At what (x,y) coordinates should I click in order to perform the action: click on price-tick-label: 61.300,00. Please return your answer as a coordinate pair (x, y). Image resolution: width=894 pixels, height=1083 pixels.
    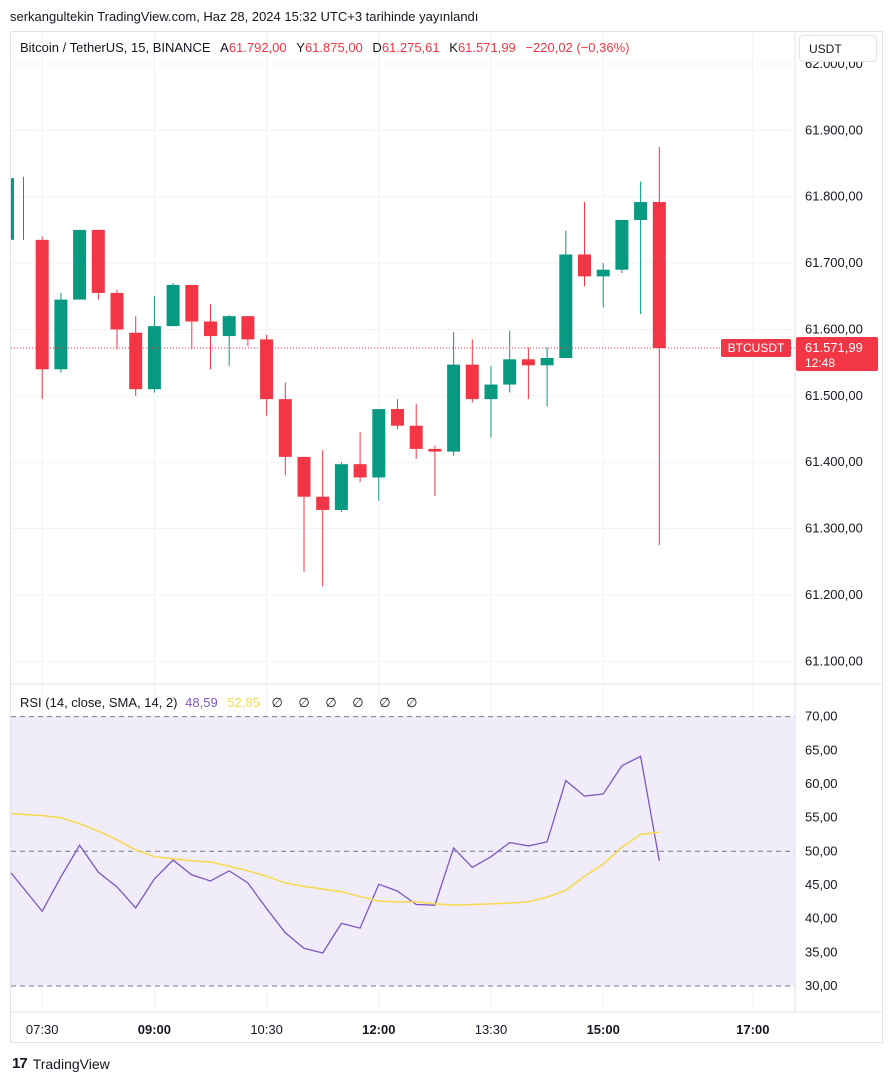
    Looking at the image, I should click on (834, 528).